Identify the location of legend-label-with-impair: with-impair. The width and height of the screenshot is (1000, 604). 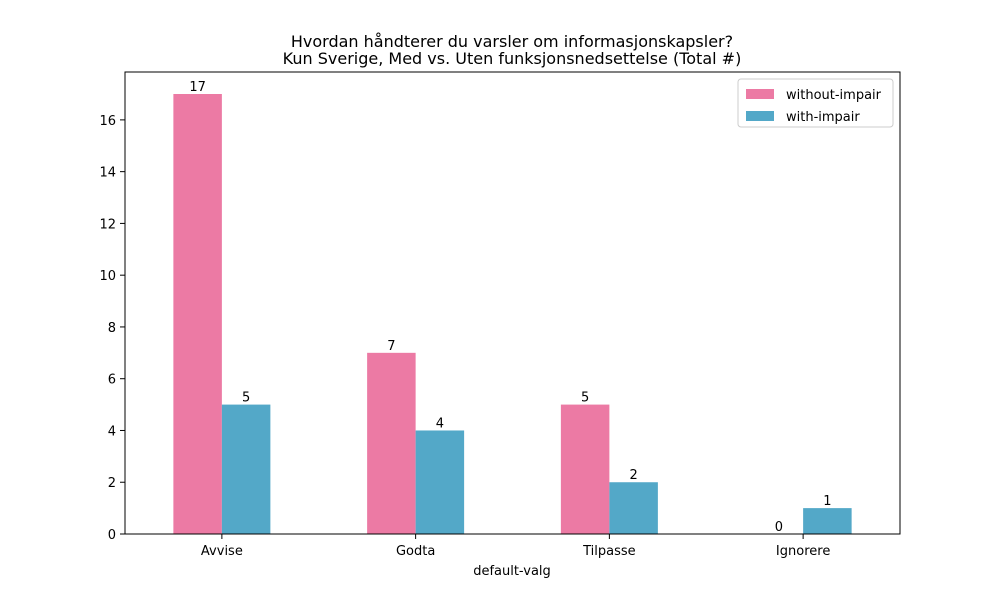
(823, 117).